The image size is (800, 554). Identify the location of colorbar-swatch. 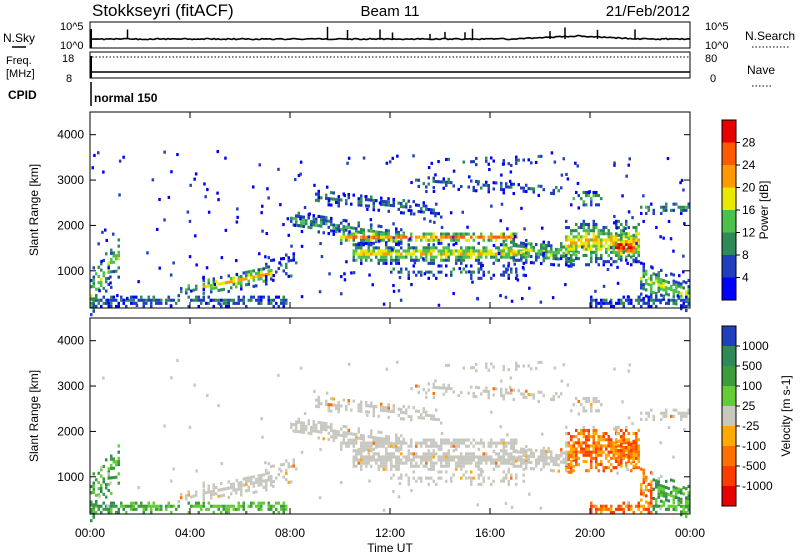
(729, 456).